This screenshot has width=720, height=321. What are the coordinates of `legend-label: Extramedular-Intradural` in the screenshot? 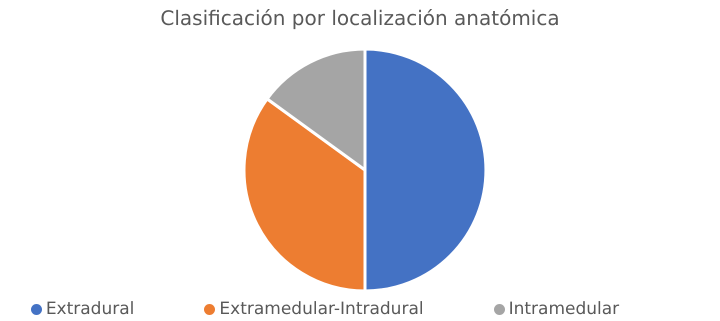 It's located at (321, 309).